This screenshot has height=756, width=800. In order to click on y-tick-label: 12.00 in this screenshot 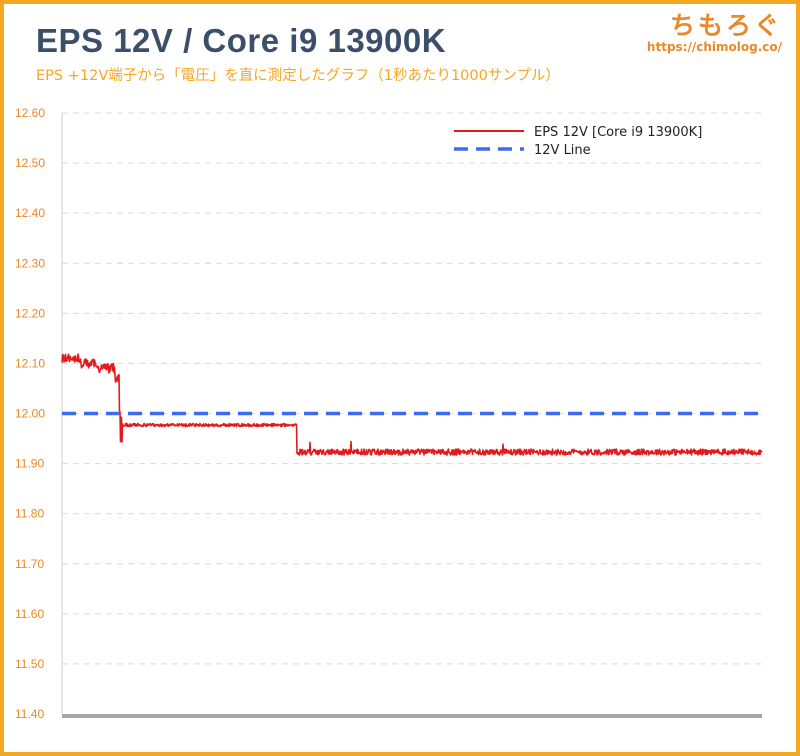, I will do `click(30, 414)`.